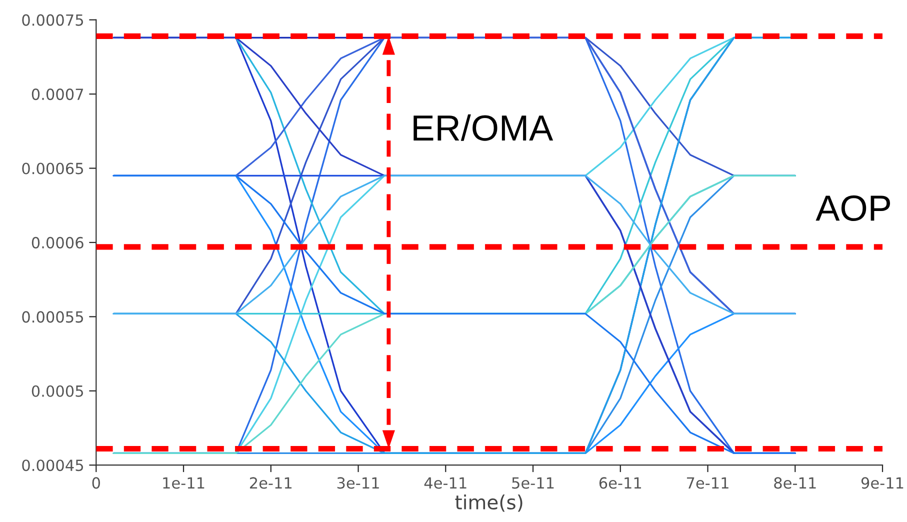 The height and width of the screenshot is (522, 907). What do you see at coordinates (183, 483) in the screenshot?
I see `x-tick-label: 1e-11` at bounding box center [183, 483].